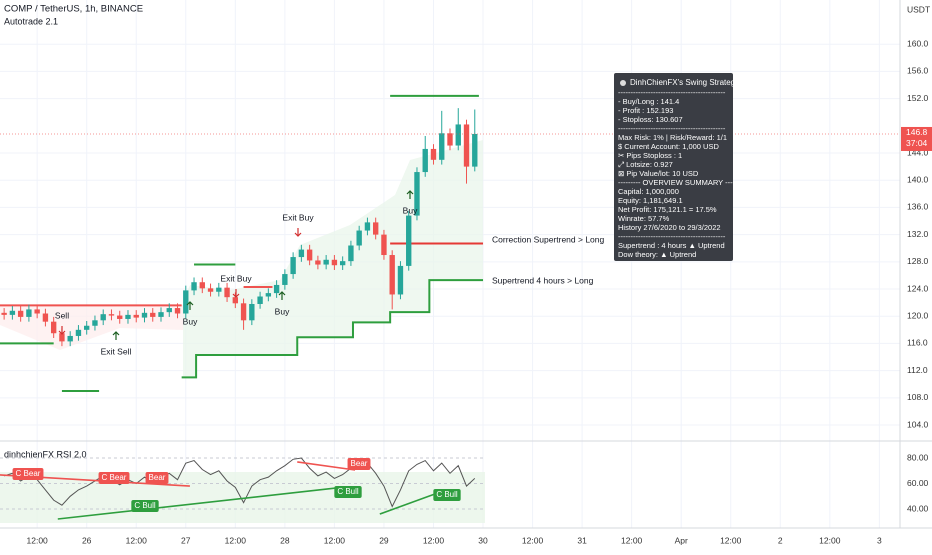 The image size is (932, 555). I want to click on y-tick-label: 152.0, so click(918, 98).